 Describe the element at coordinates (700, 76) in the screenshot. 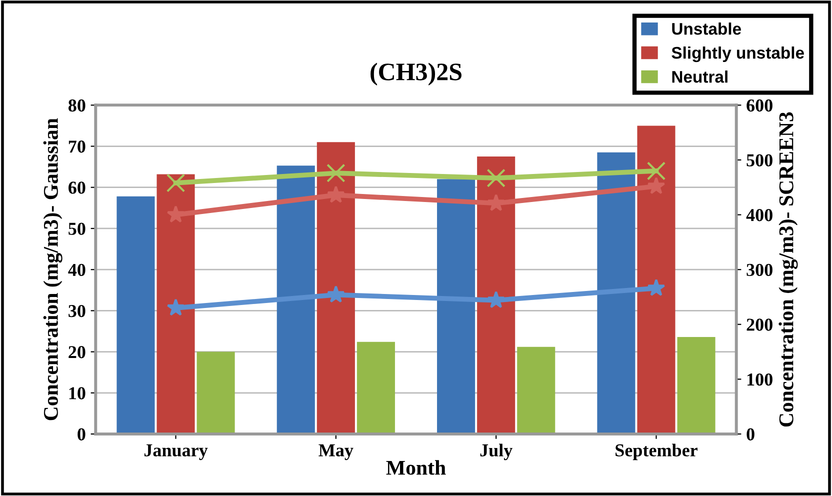

I see `legend-label: Neutral` at that location.